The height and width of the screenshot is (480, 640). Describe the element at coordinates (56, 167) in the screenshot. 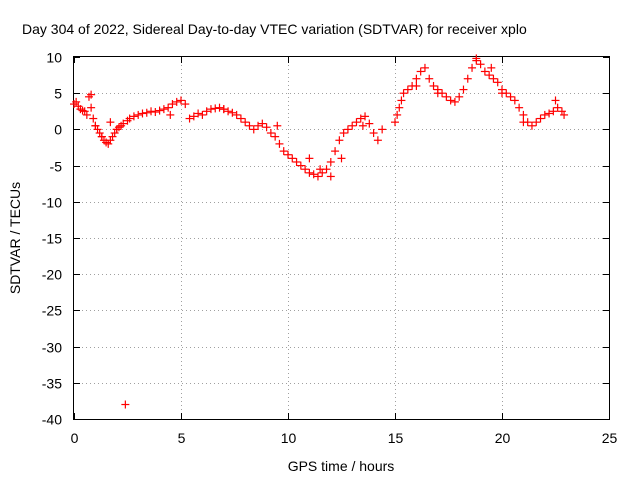

I see `y-tick-label: -5` at that location.